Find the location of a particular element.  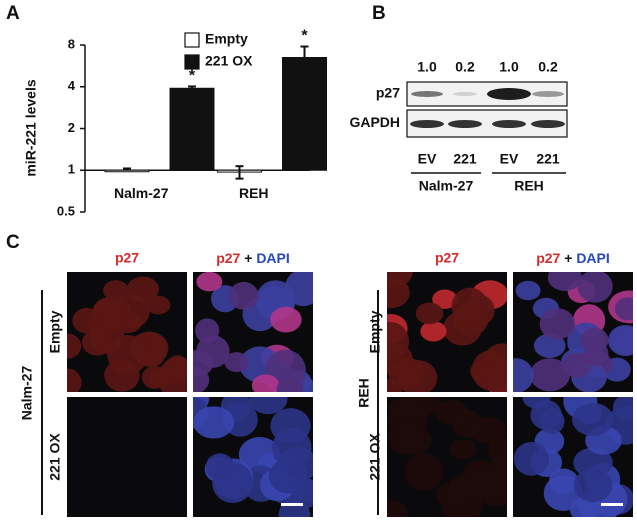

panel-label: B is located at coordinates (379, 13).